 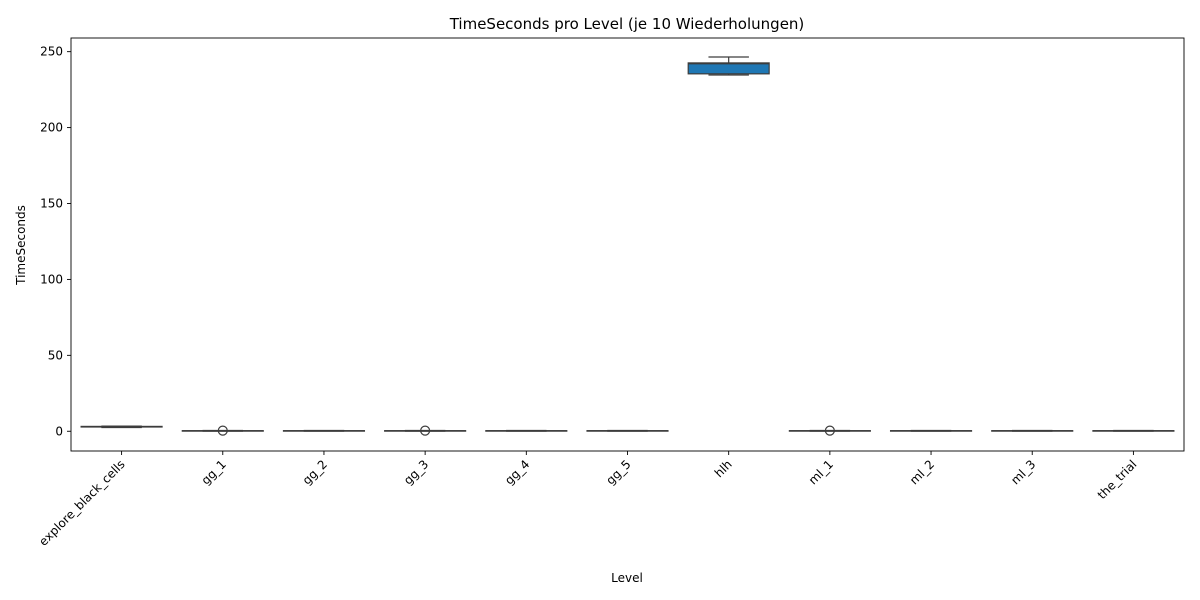 I want to click on y-axis-label: TimeSeconds, so click(x=21, y=245).